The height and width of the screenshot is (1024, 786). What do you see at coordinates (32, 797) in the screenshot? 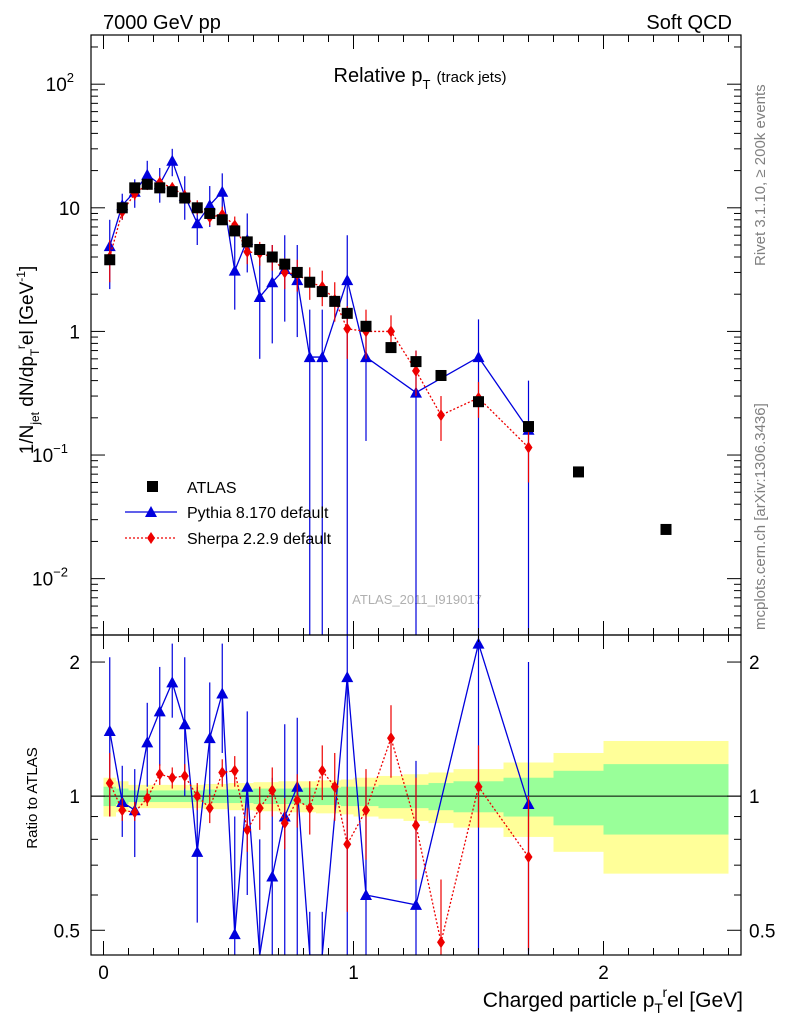
I see `ratio-y-axis-label: Ratio to ATLAS` at bounding box center [32, 797].